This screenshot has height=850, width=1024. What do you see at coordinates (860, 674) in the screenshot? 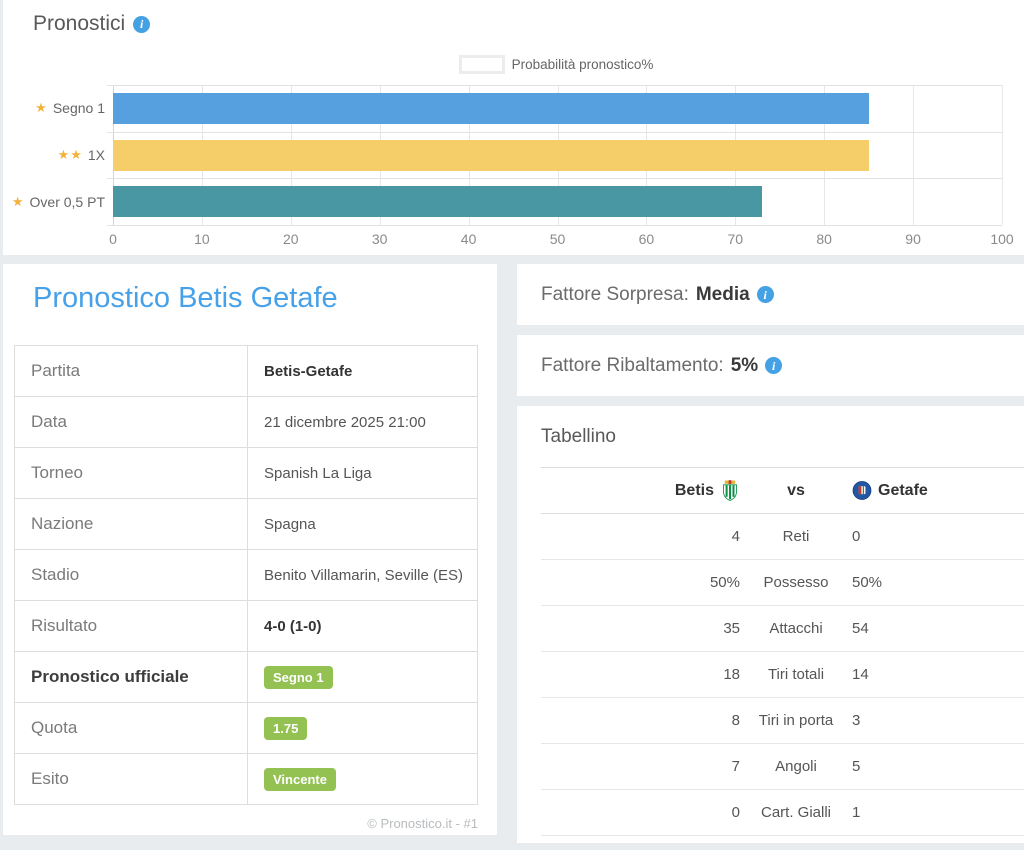
I see `away-stat-value: 14` at bounding box center [860, 674].